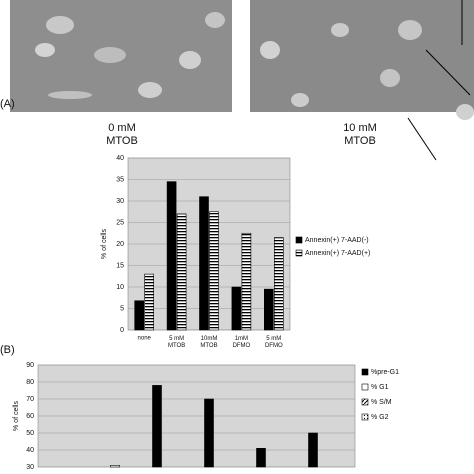 The width and height of the screenshot is (474, 474). I want to click on x-tick-label: 10mM MTOB, so click(208, 342).